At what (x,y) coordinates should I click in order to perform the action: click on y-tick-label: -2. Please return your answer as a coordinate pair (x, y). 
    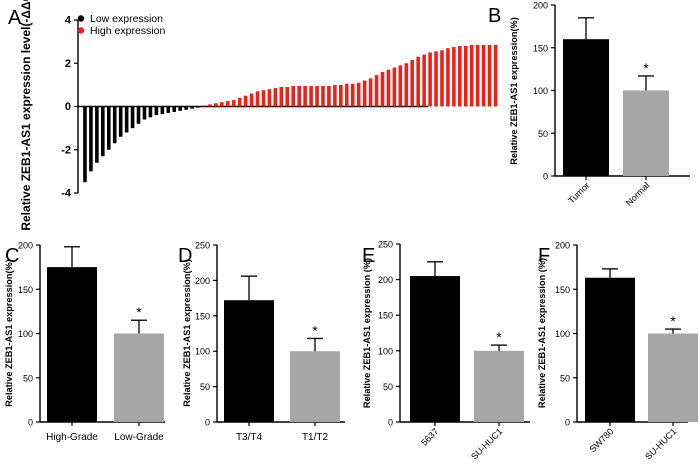
    Looking at the image, I should click on (66, 150).